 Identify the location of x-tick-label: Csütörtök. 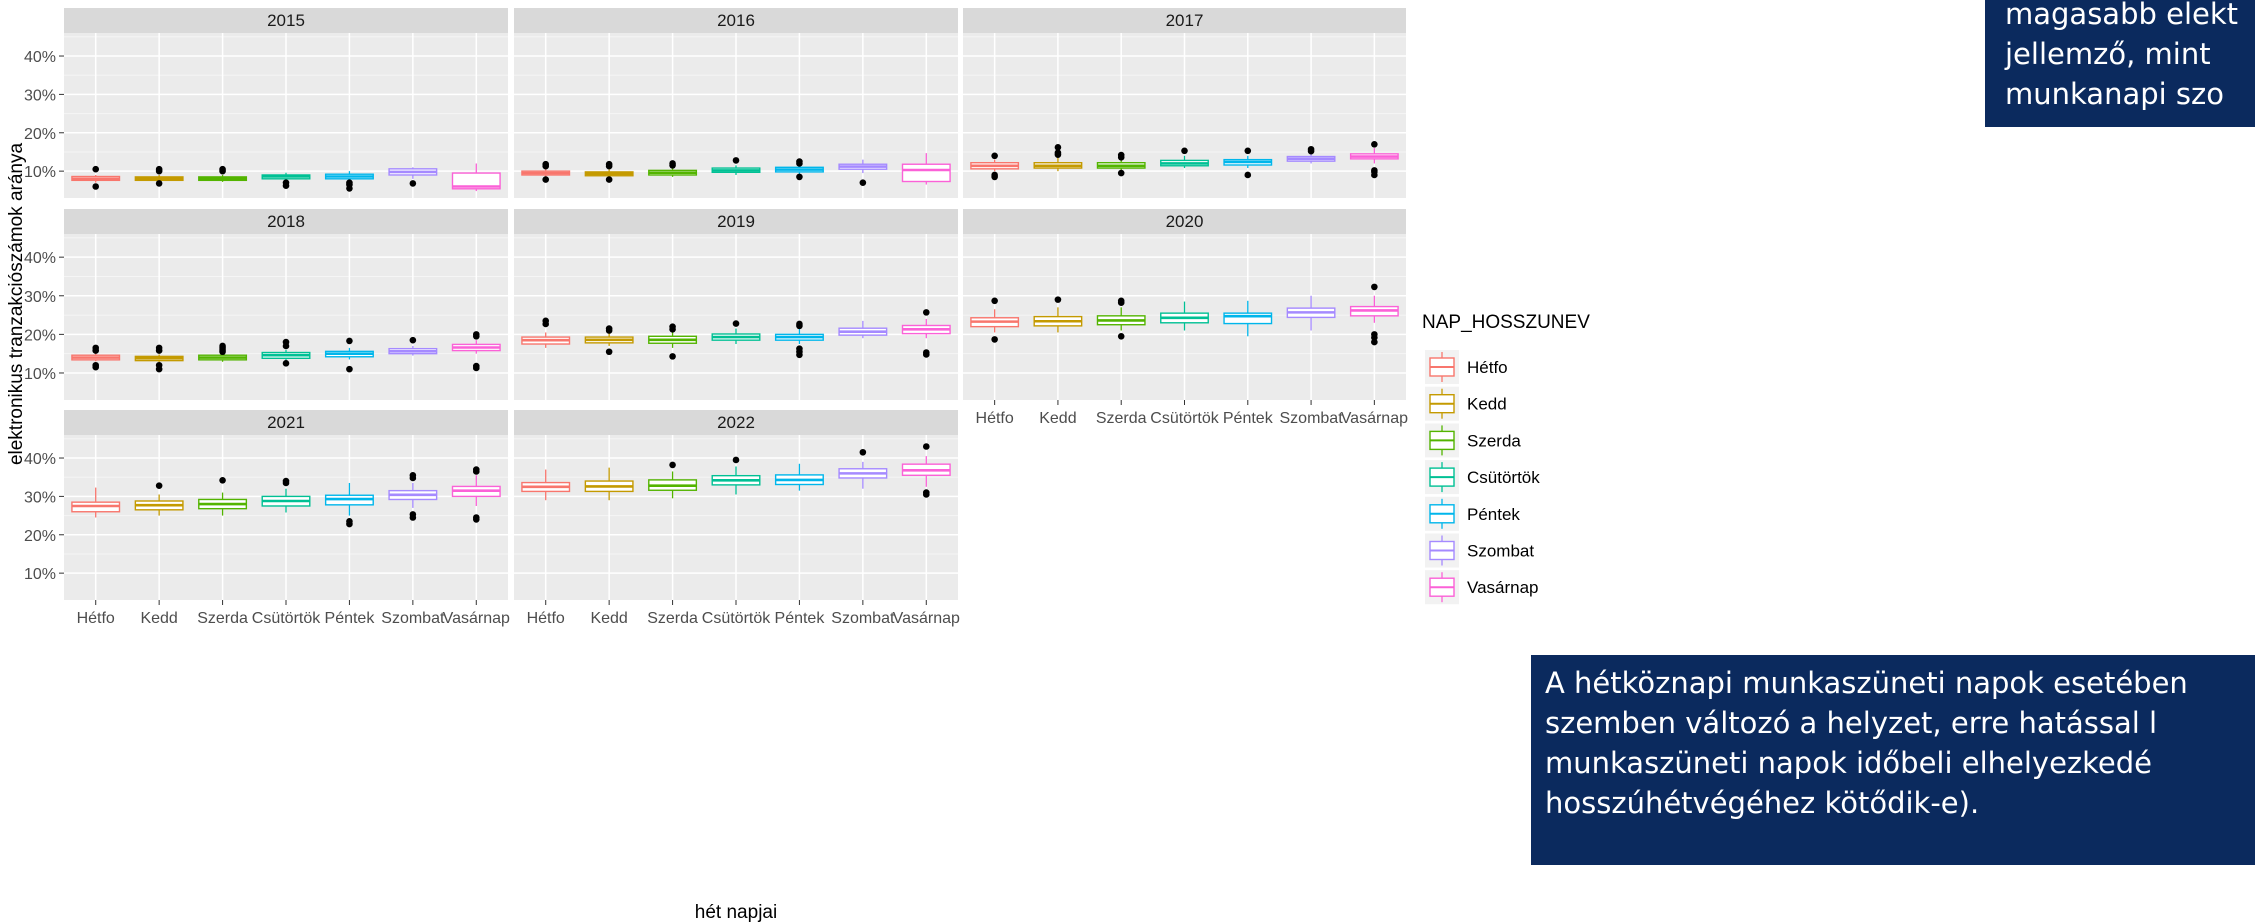
(736, 618).